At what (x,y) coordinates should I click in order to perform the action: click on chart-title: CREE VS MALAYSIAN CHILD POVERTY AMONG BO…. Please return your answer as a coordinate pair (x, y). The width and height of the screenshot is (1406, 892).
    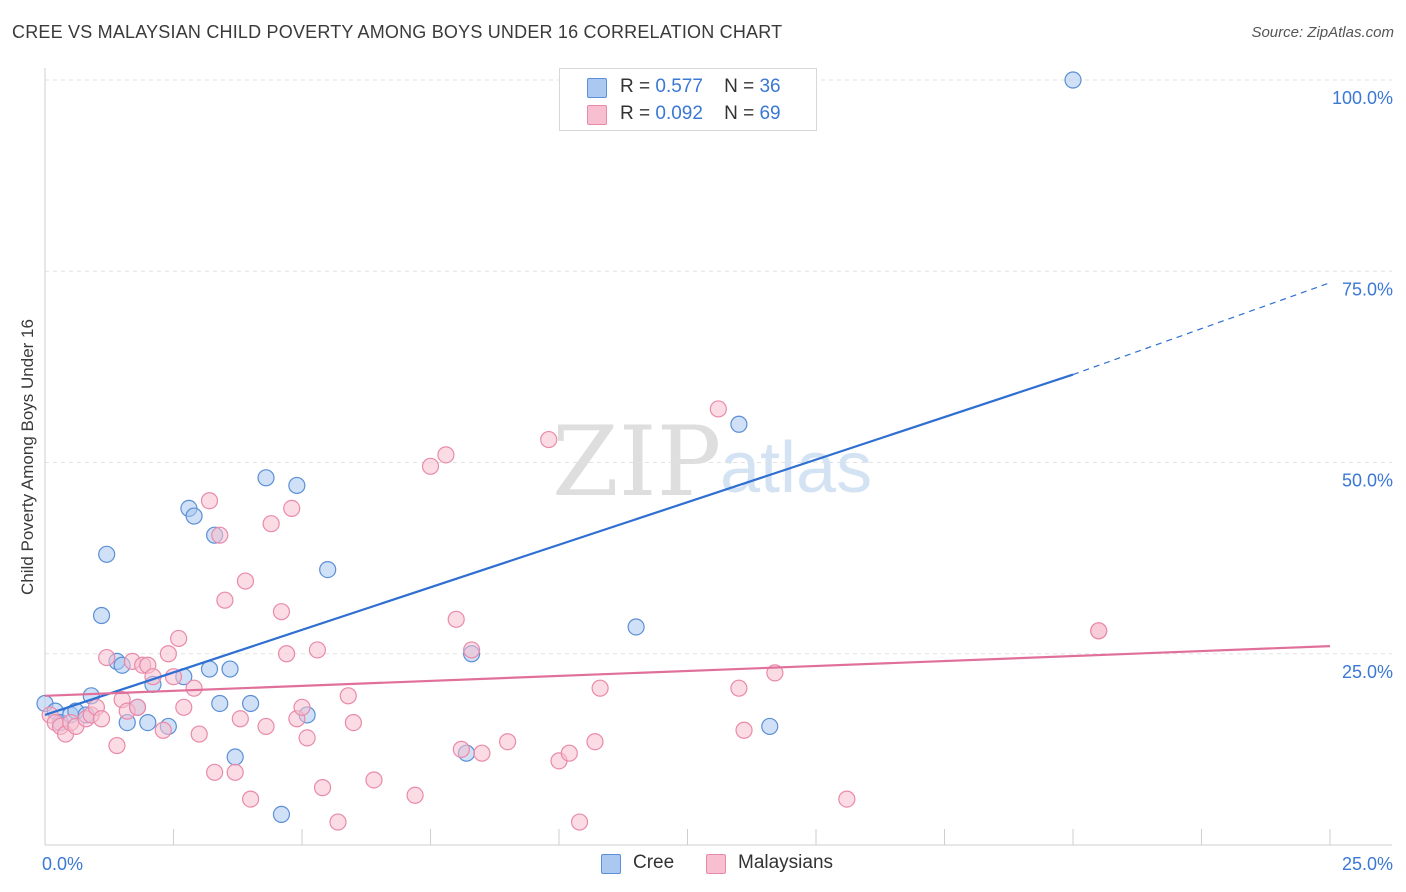
    Looking at the image, I should click on (397, 32).